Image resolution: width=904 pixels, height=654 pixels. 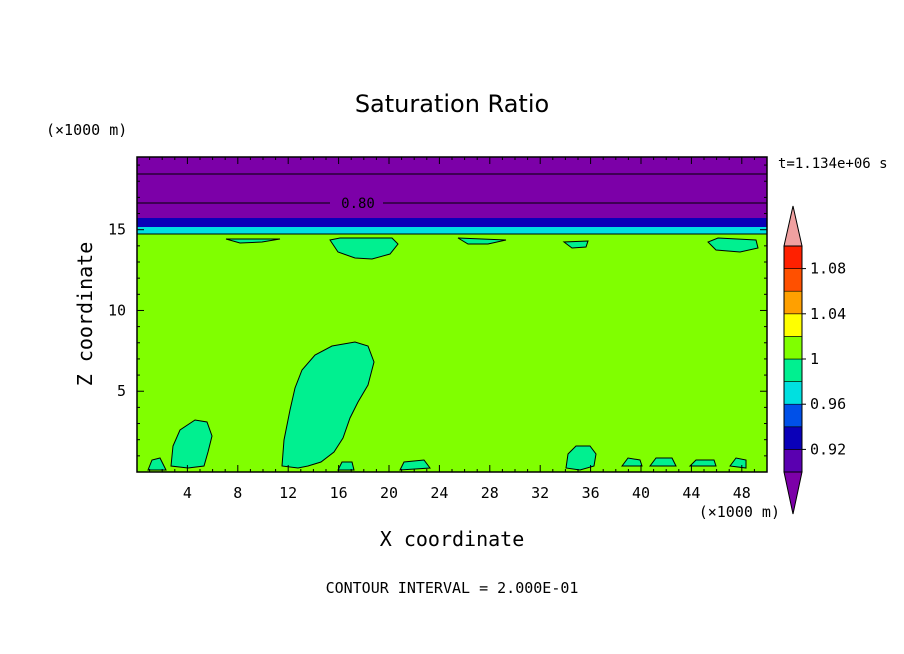 What do you see at coordinates (288, 493) in the screenshot?
I see `x-tick-label: 12` at bounding box center [288, 493].